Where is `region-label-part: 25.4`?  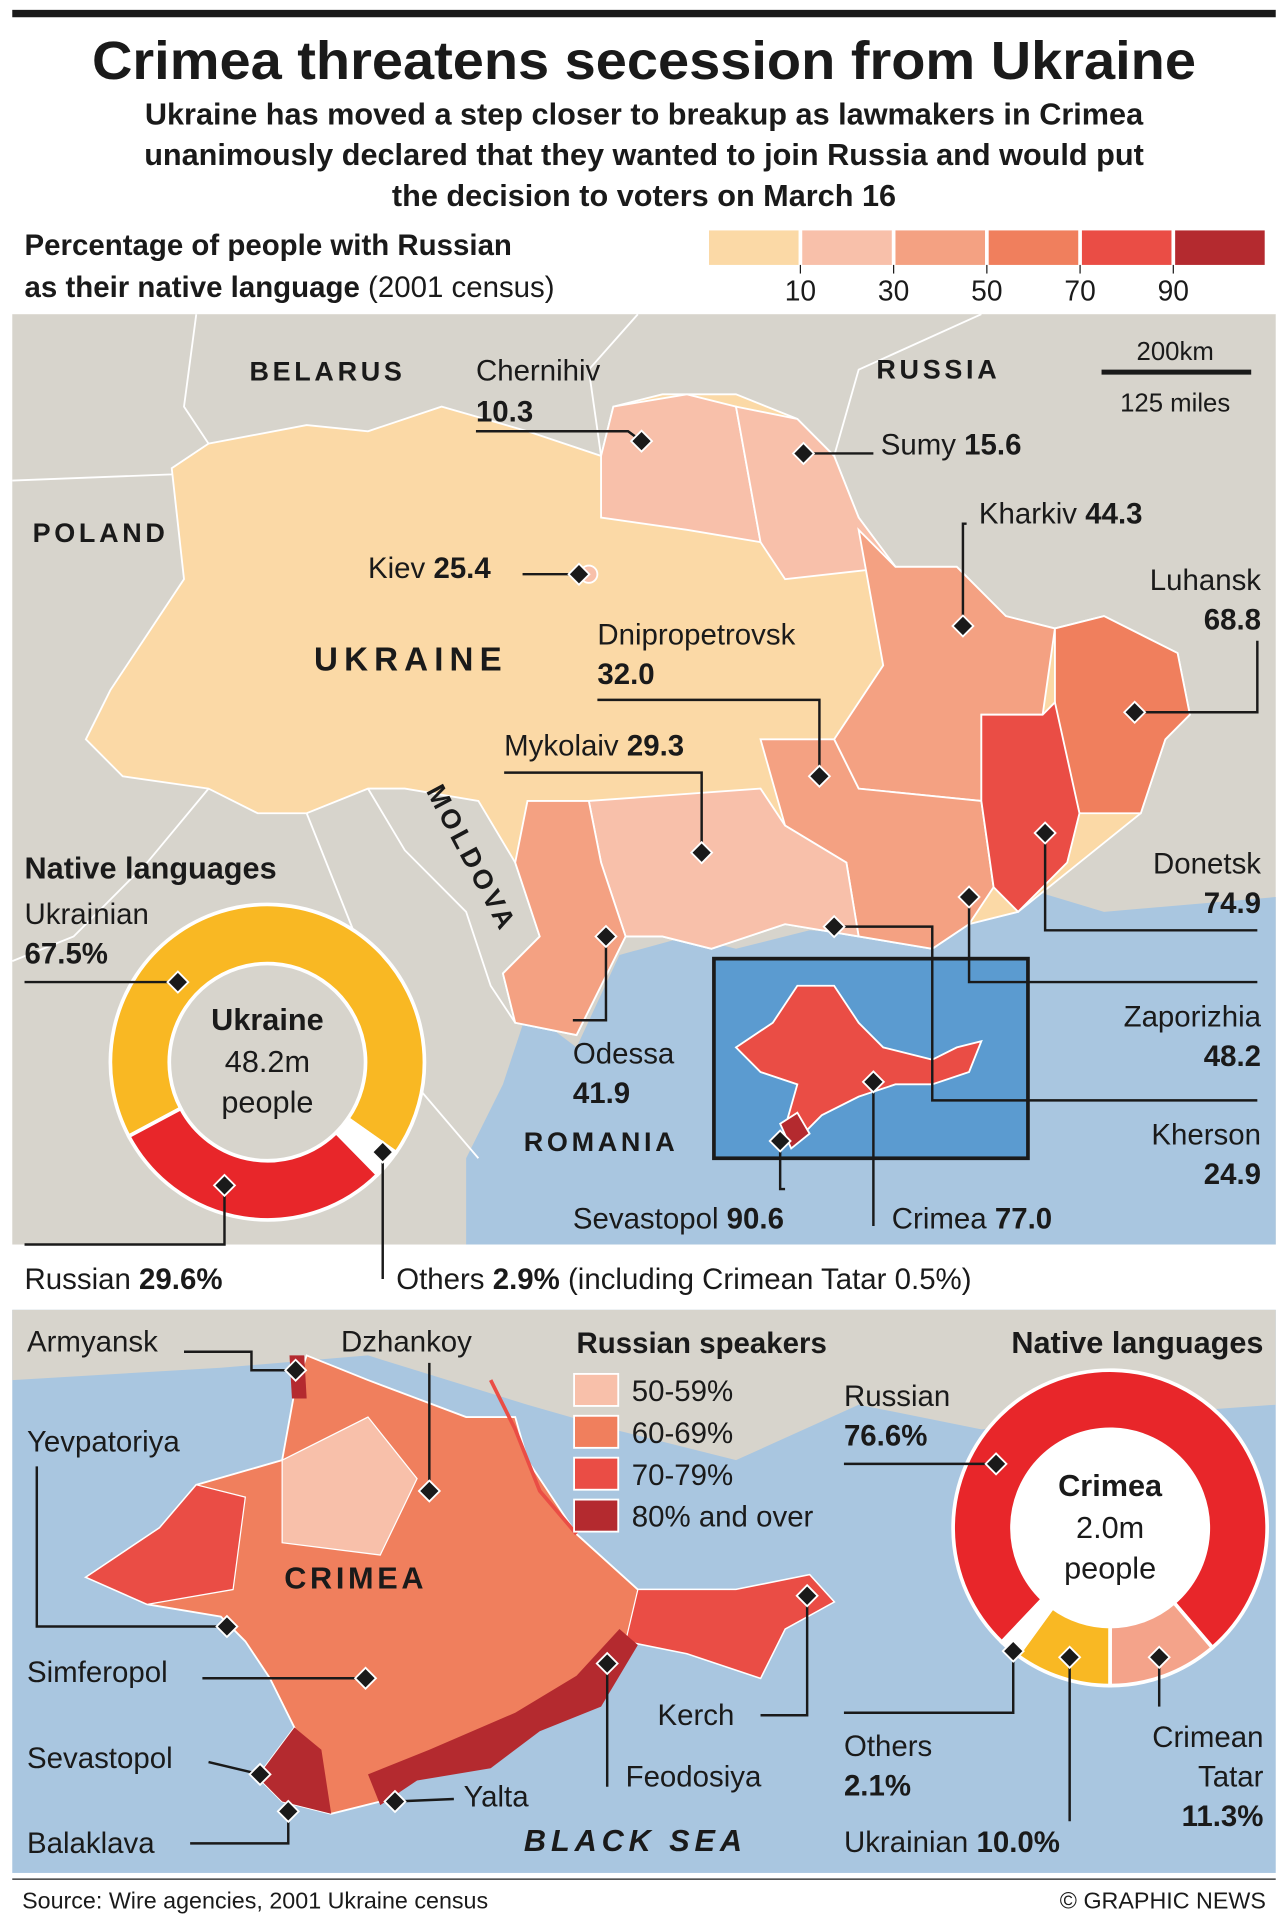
region-label-part: 25.4 is located at coordinates (462, 568).